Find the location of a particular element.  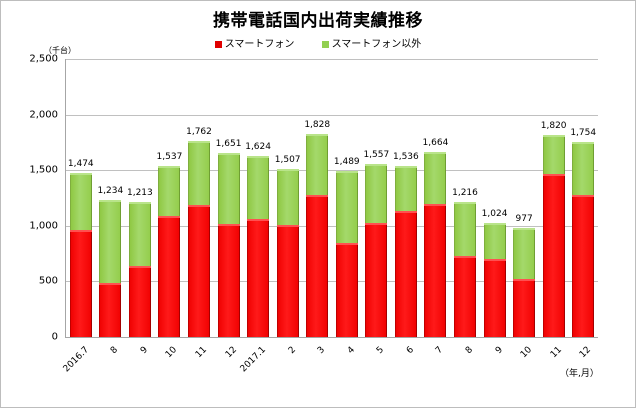

data-label-total: 1,234 is located at coordinates (110, 190).